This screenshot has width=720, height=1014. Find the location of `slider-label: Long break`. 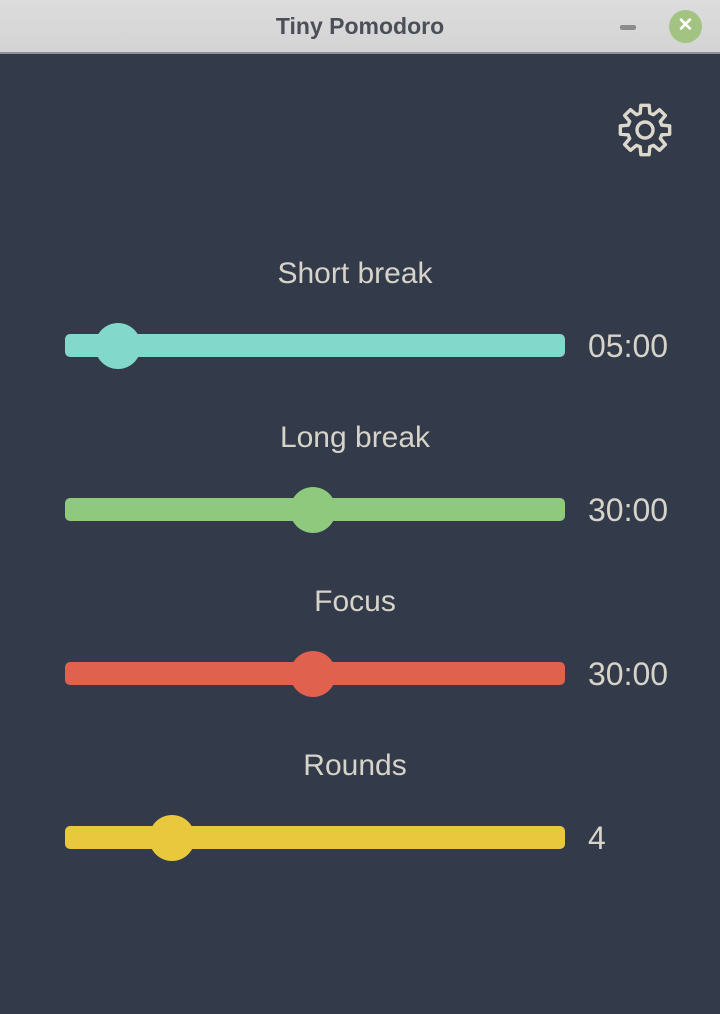

slider-label: Long break is located at coordinates (355, 437).